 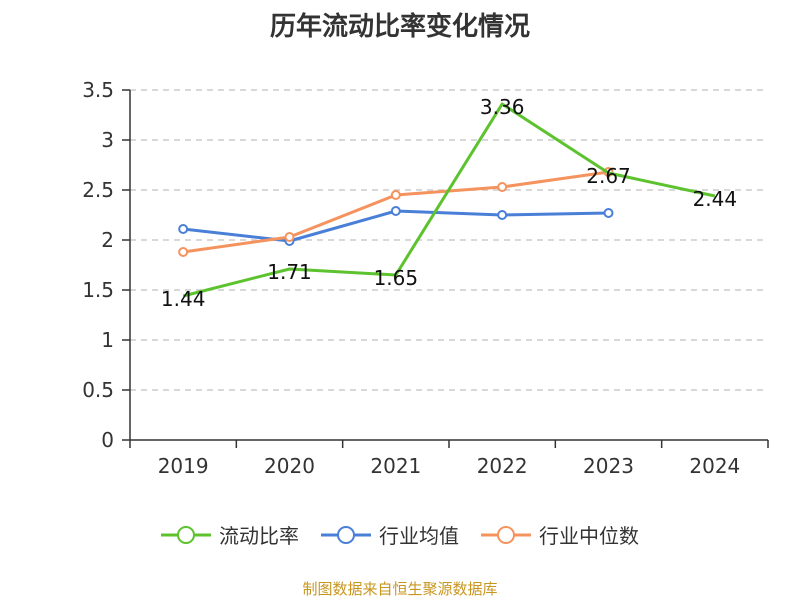 I want to click on y-tick-label: 3.5, so click(x=98, y=90).